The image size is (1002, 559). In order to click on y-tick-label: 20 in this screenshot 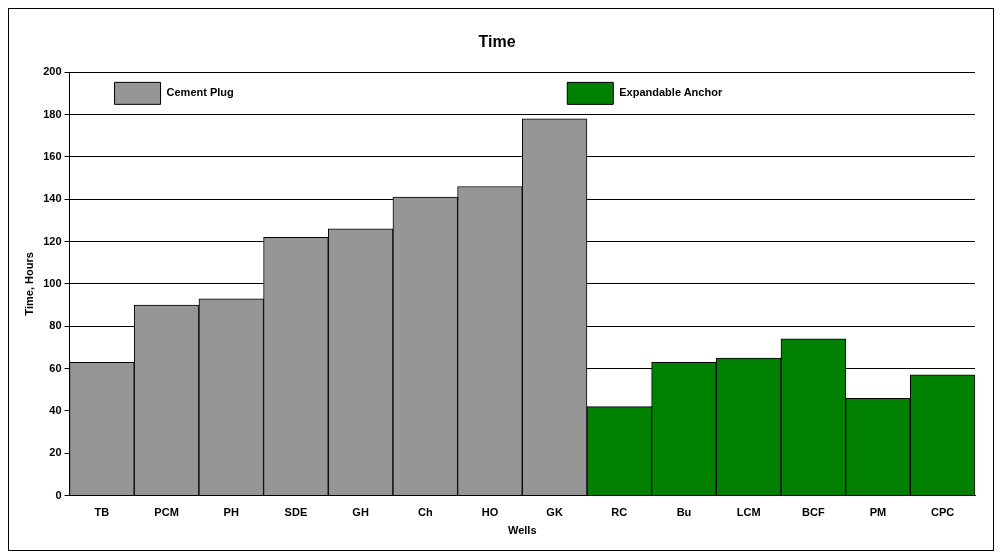, I will do `click(55, 452)`.